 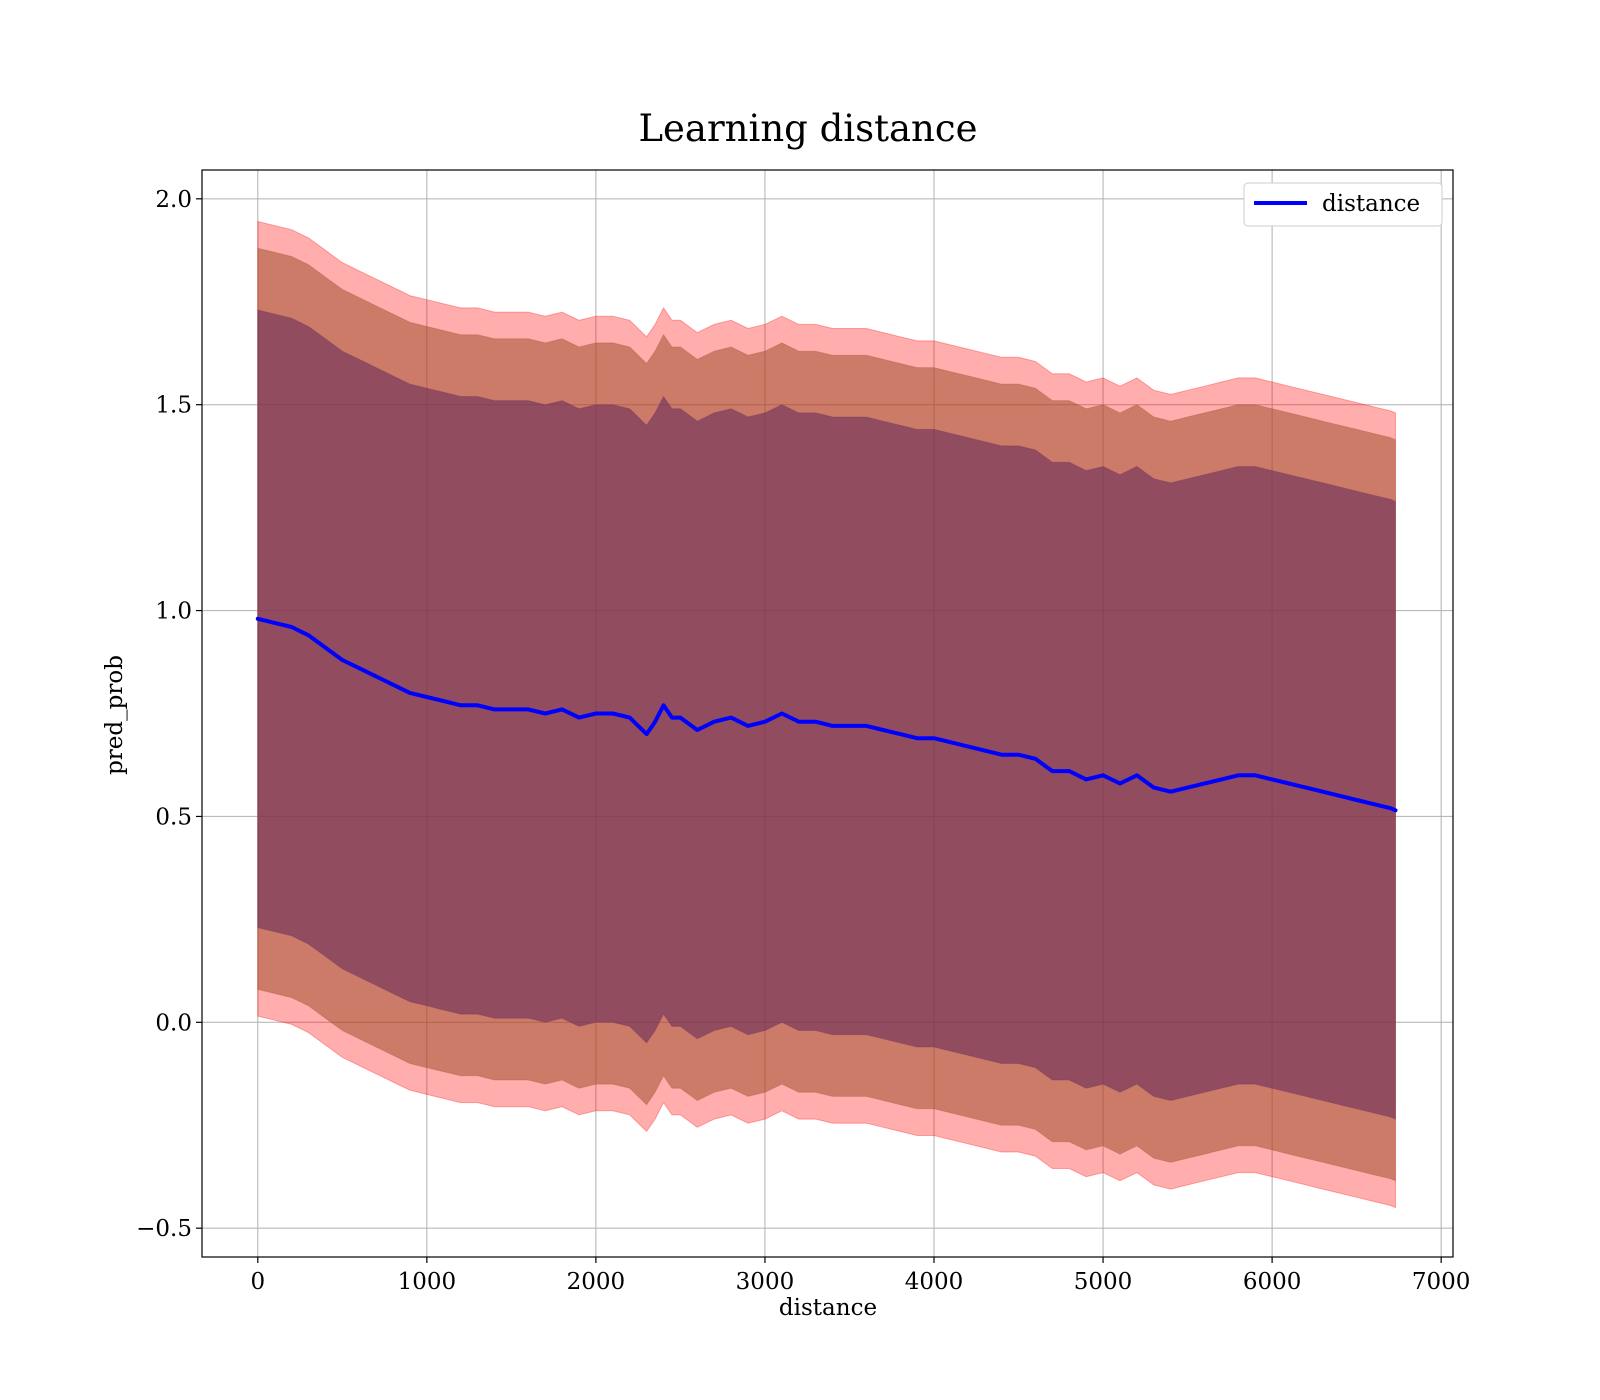 I want to click on x-tick-label: 1000, so click(x=427, y=1282).